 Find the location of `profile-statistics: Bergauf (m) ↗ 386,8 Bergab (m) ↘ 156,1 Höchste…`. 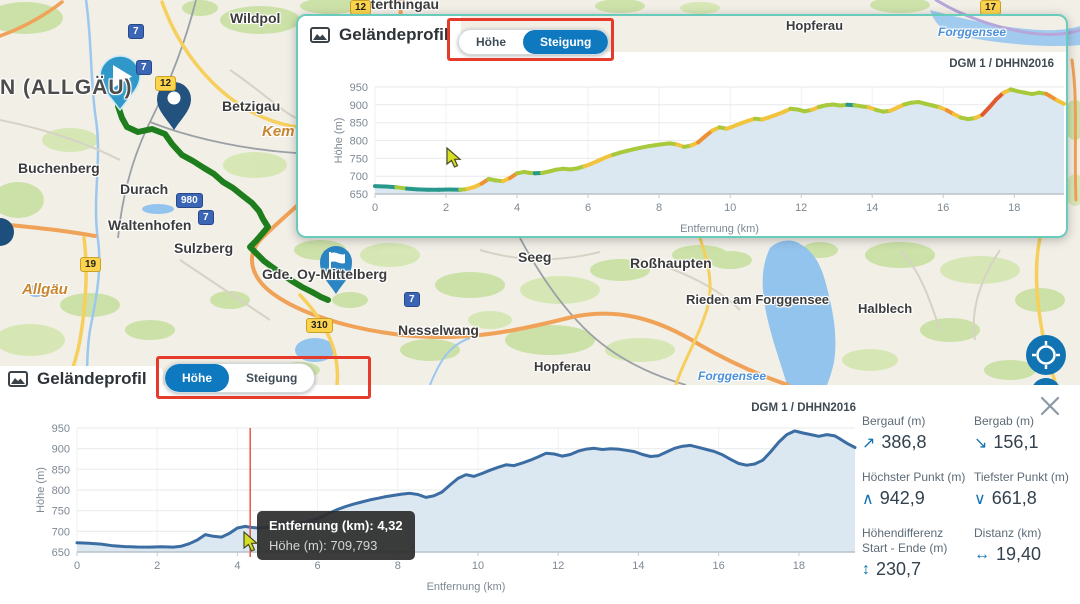

profile-statistics: Bergauf (m) ↗ 386,8 Bergab (m) ↘ 156,1 Höchste… is located at coordinates (971, 497).